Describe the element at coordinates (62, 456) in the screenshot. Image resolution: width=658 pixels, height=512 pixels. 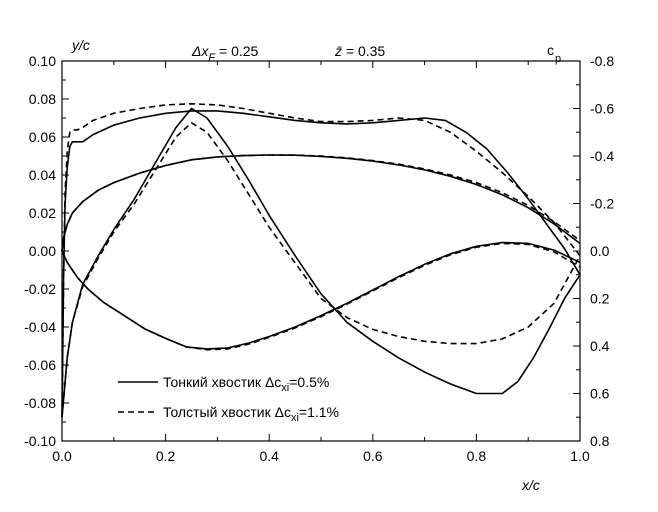
I see `x-tick-label: 0.0` at that location.